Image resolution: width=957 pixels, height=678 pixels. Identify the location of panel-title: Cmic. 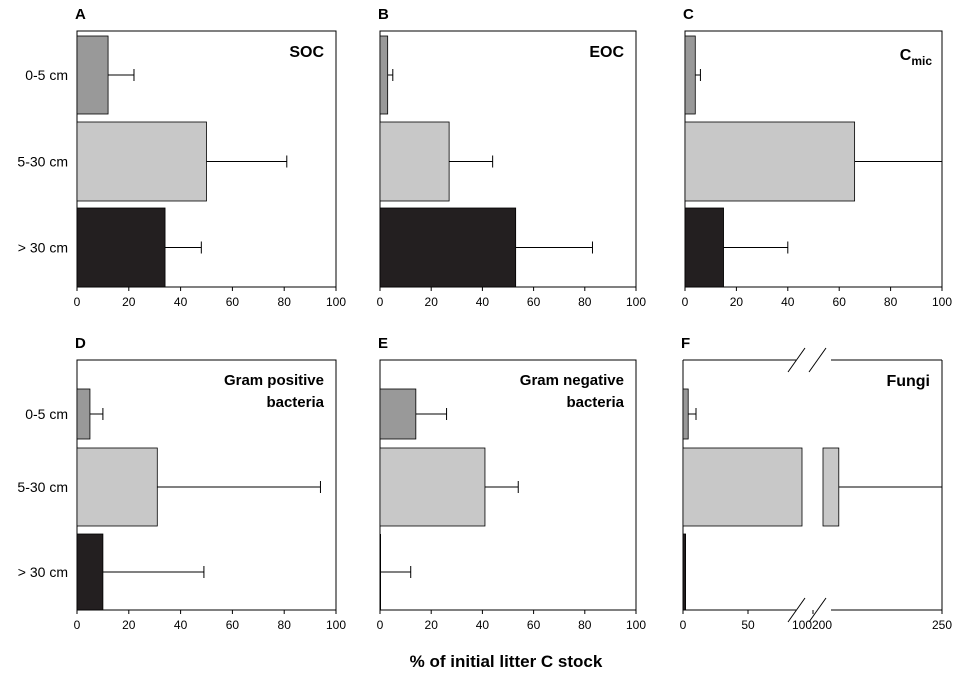
(916, 57).